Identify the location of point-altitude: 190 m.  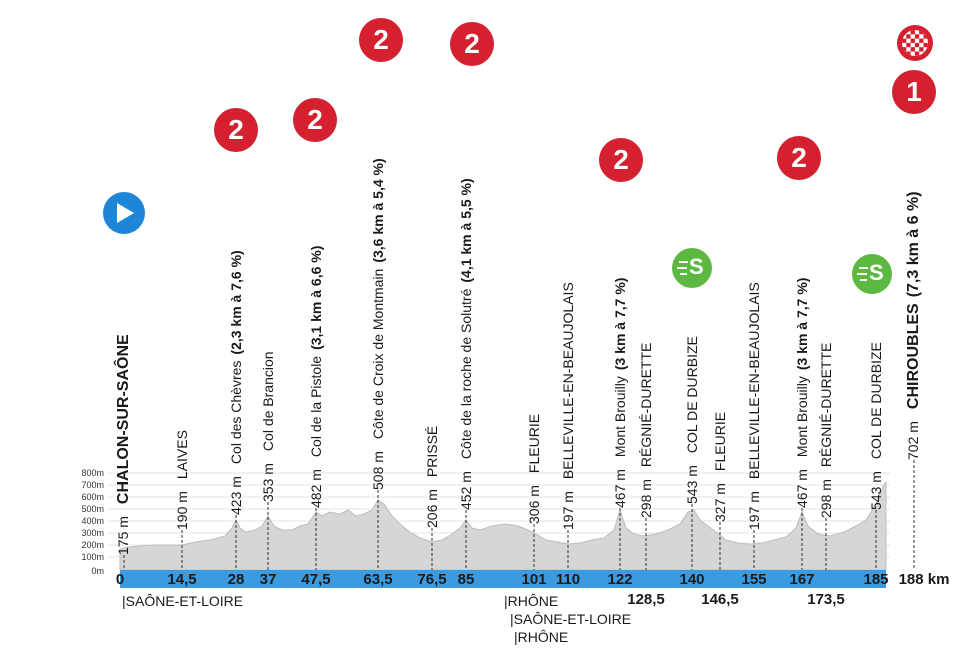
(182, 510).